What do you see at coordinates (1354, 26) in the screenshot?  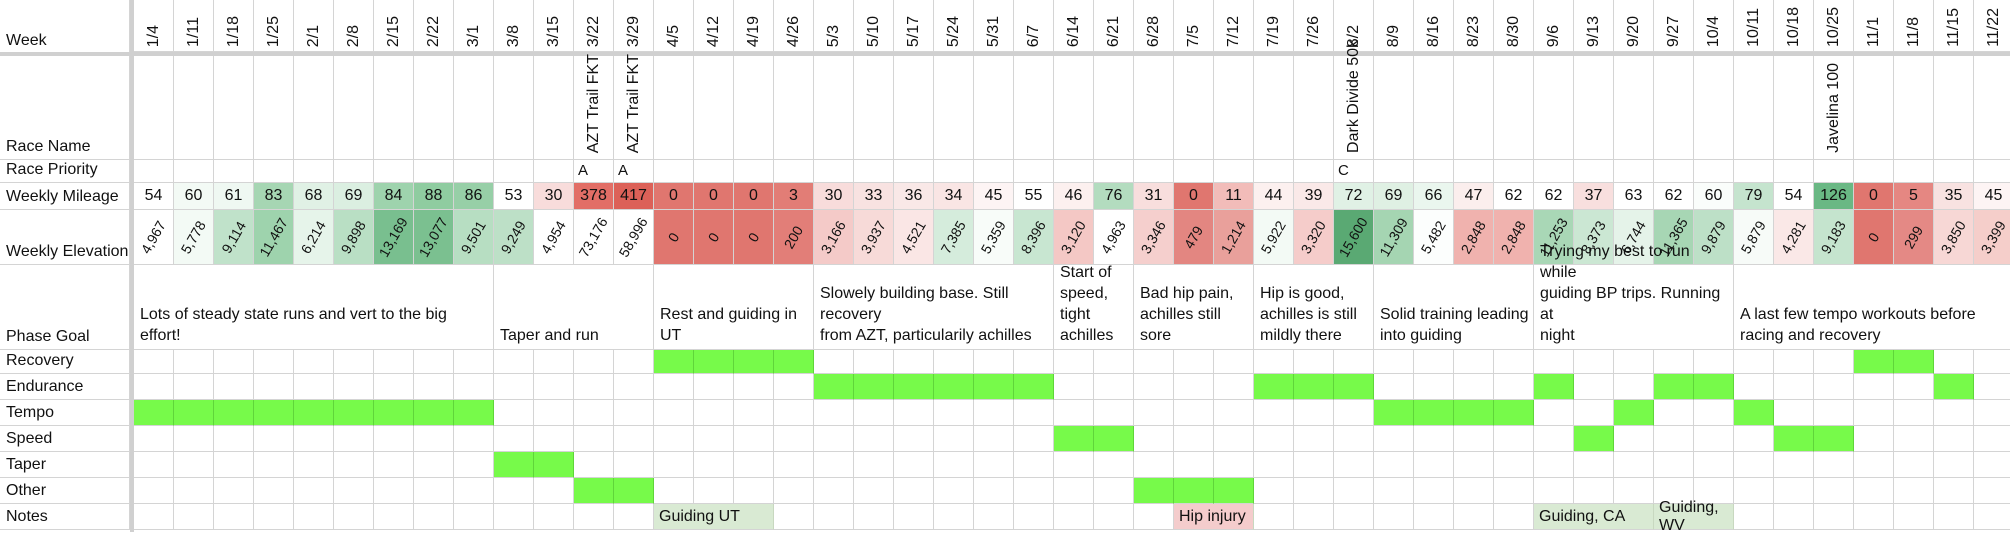 I see `week-header-cell: 8/2` at bounding box center [1354, 26].